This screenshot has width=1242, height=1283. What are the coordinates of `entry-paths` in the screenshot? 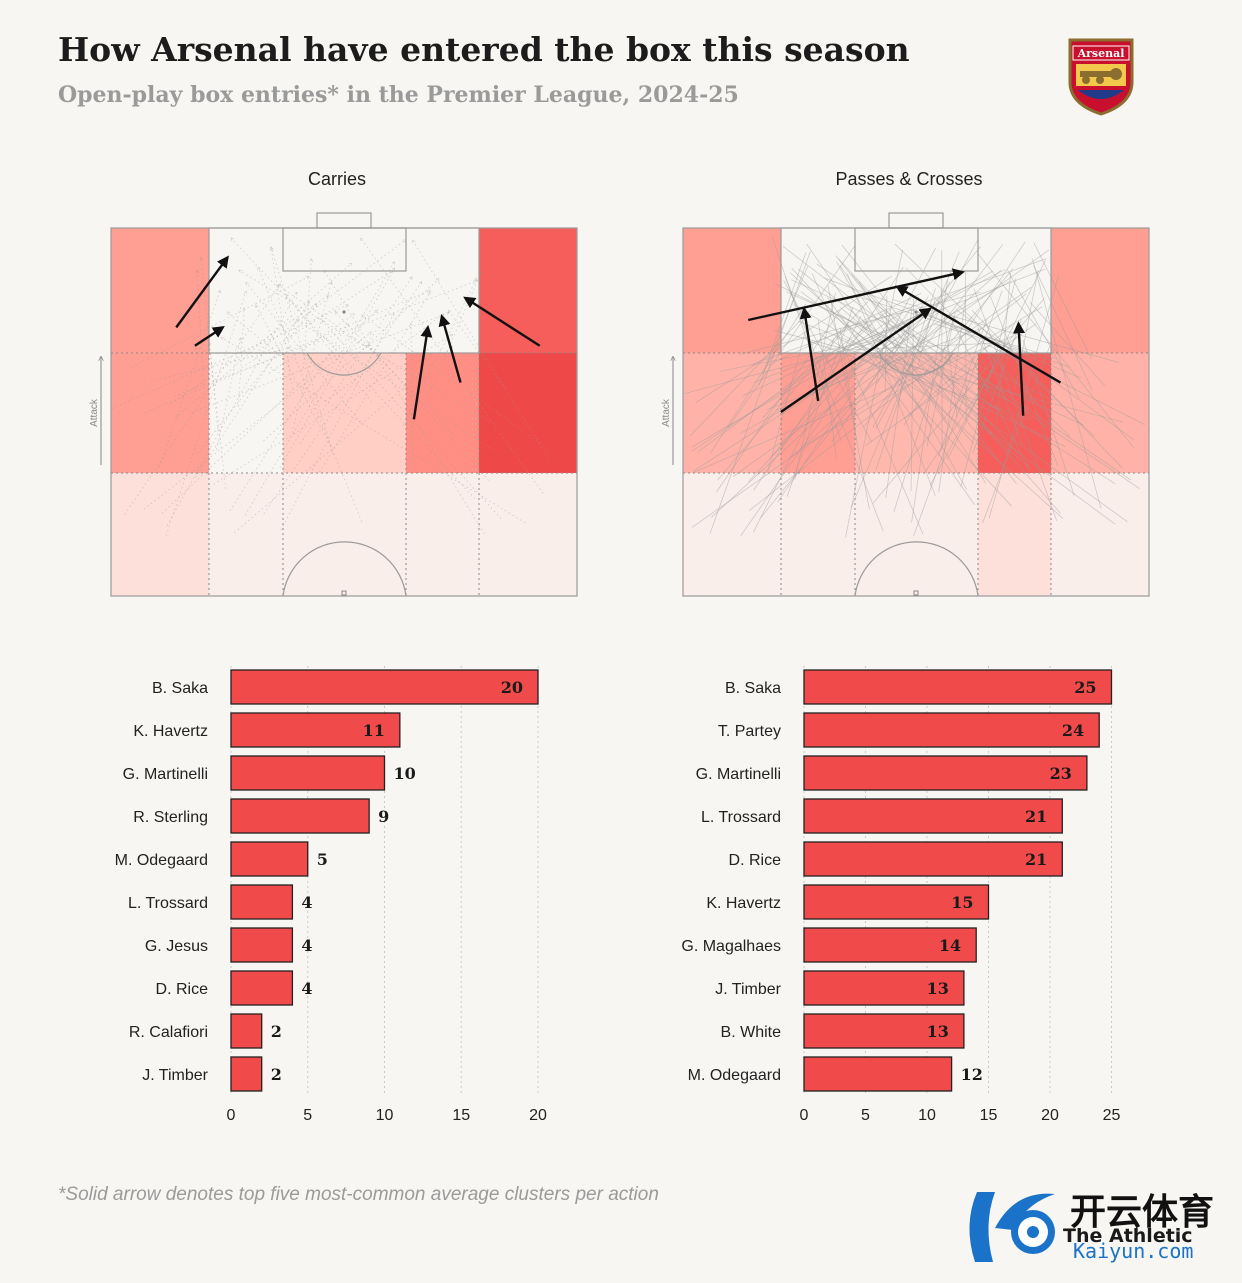 It's located at (914, 387).